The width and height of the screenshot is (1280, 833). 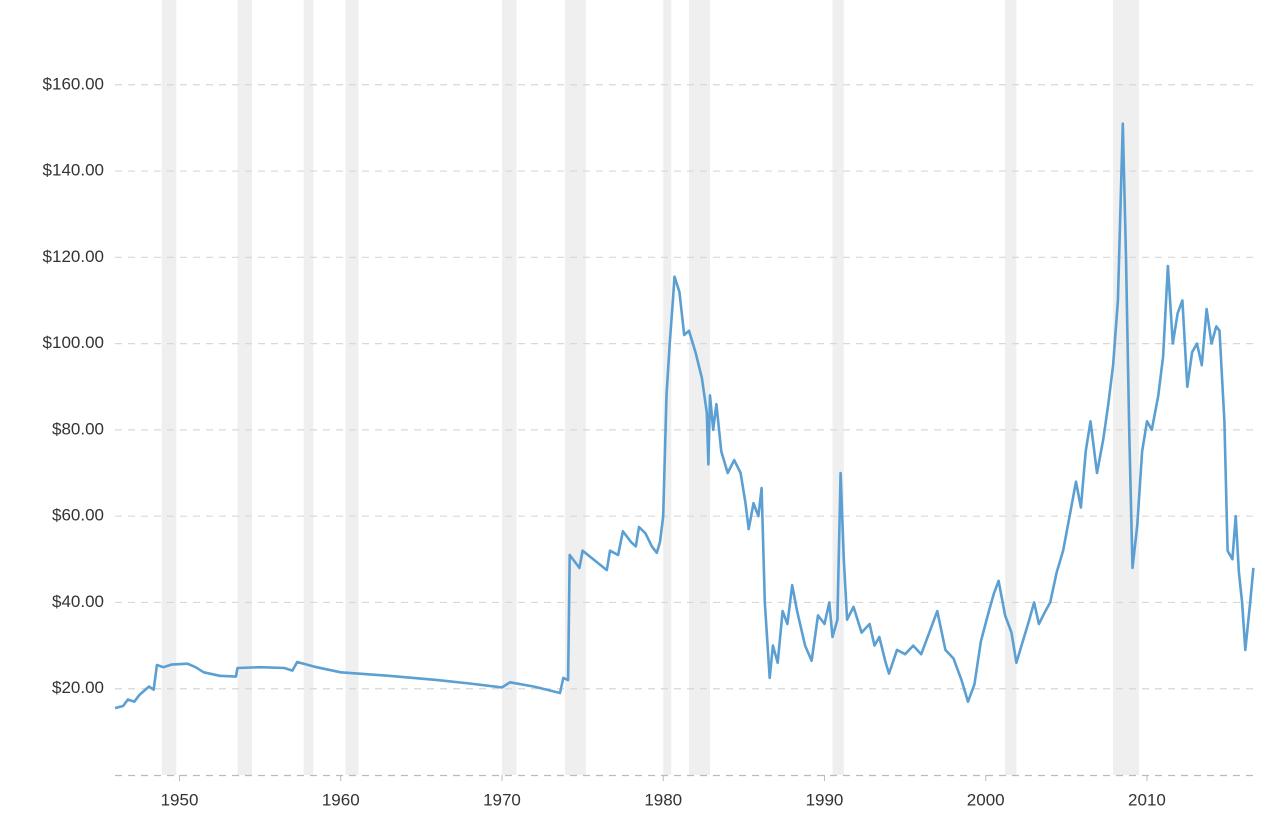 What do you see at coordinates (78, 515) in the screenshot?
I see `y-tick-label: $60.00` at bounding box center [78, 515].